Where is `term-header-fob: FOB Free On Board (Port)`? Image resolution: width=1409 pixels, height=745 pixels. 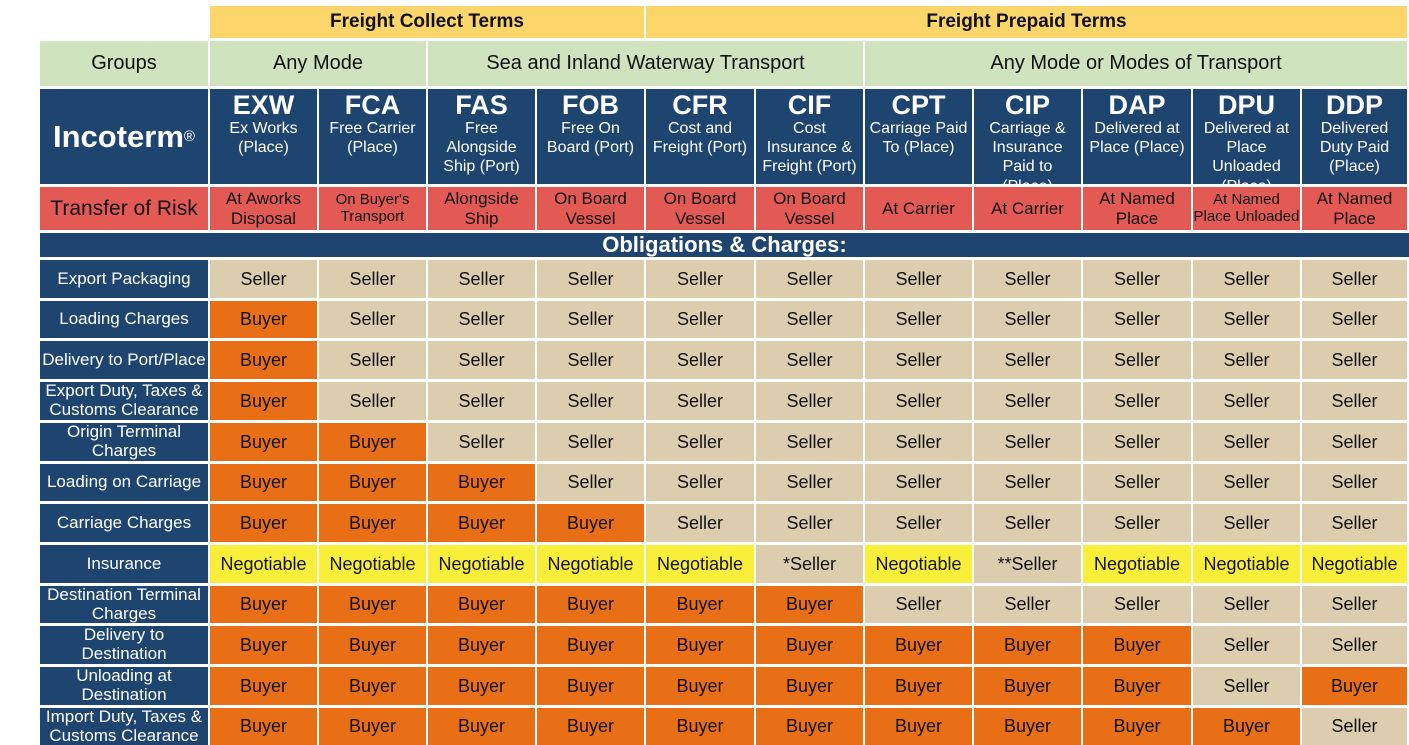
term-header-fob: FOB Free On Board (Port) is located at coordinates (590, 136).